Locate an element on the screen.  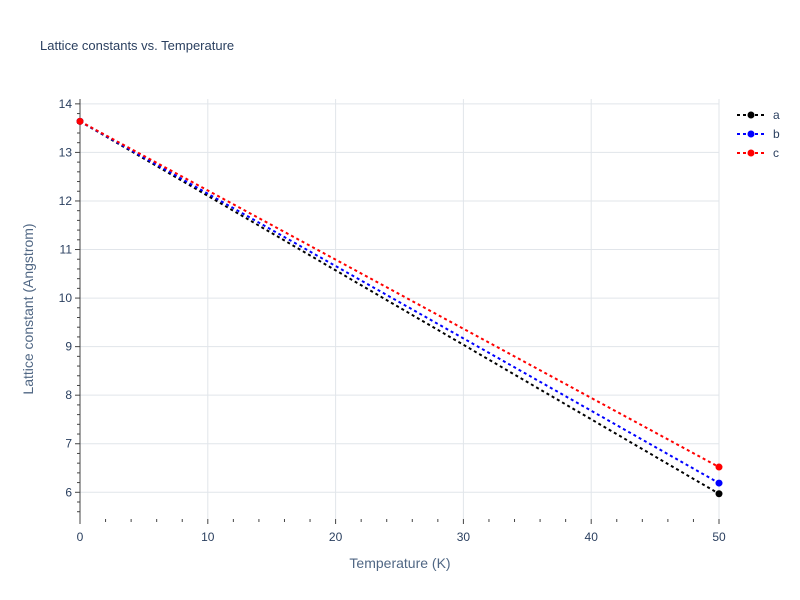
x-tick-label: 30 is located at coordinates (464, 537).